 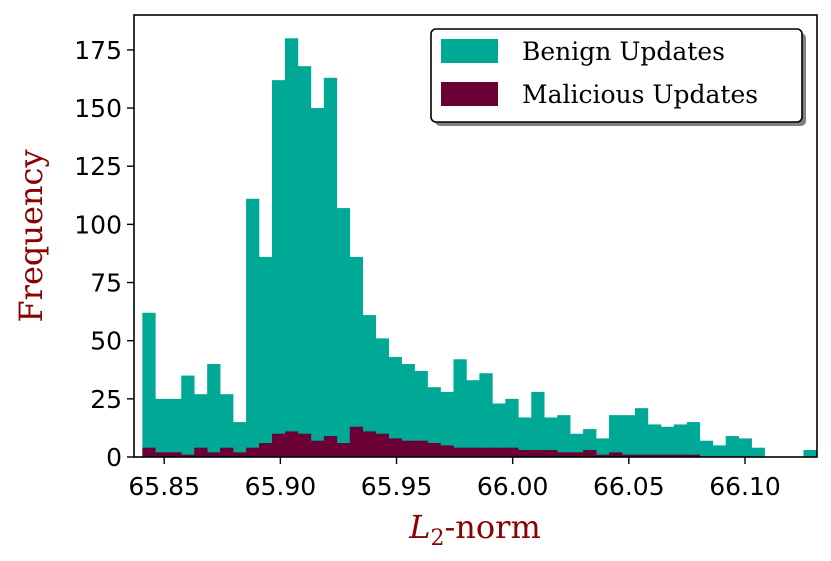 What do you see at coordinates (618, 77) in the screenshot?
I see `legend: Benign Updates Malicious Updates` at bounding box center [618, 77].